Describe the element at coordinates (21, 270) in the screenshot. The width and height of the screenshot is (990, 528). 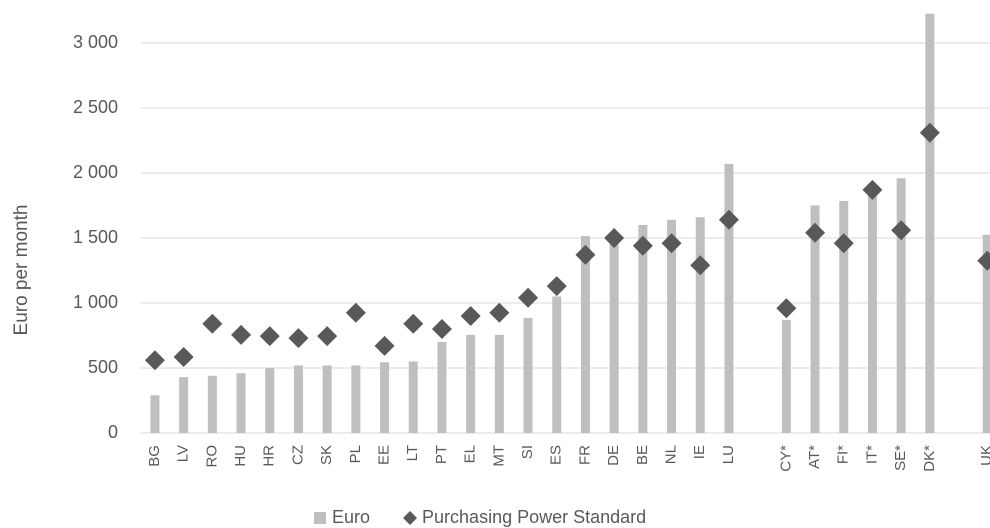
I see `y-axis-label: Euro per month` at that location.